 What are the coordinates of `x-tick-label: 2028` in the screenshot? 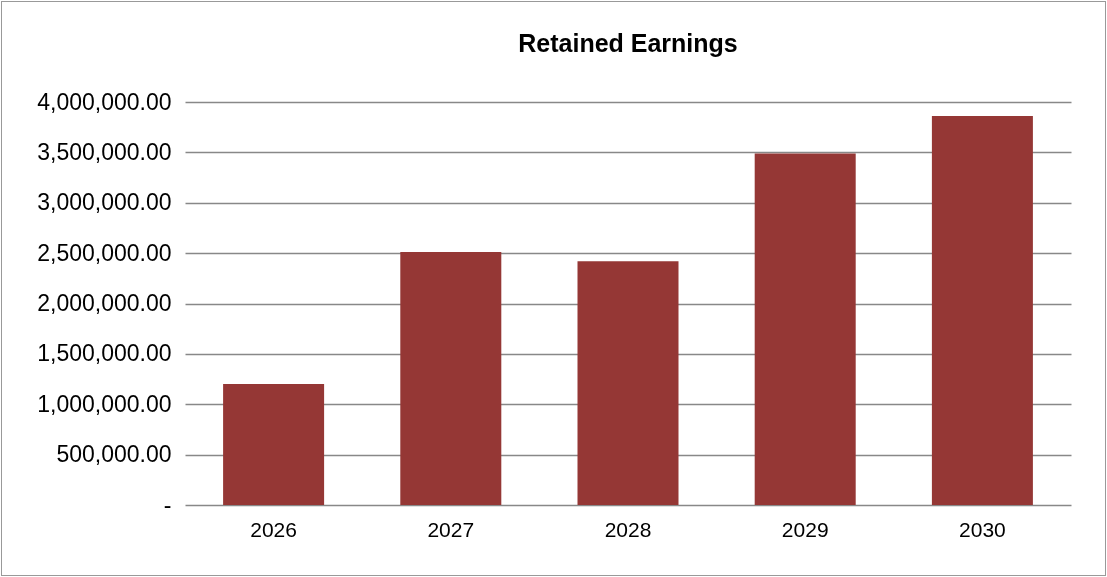 It's located at (628, 529).